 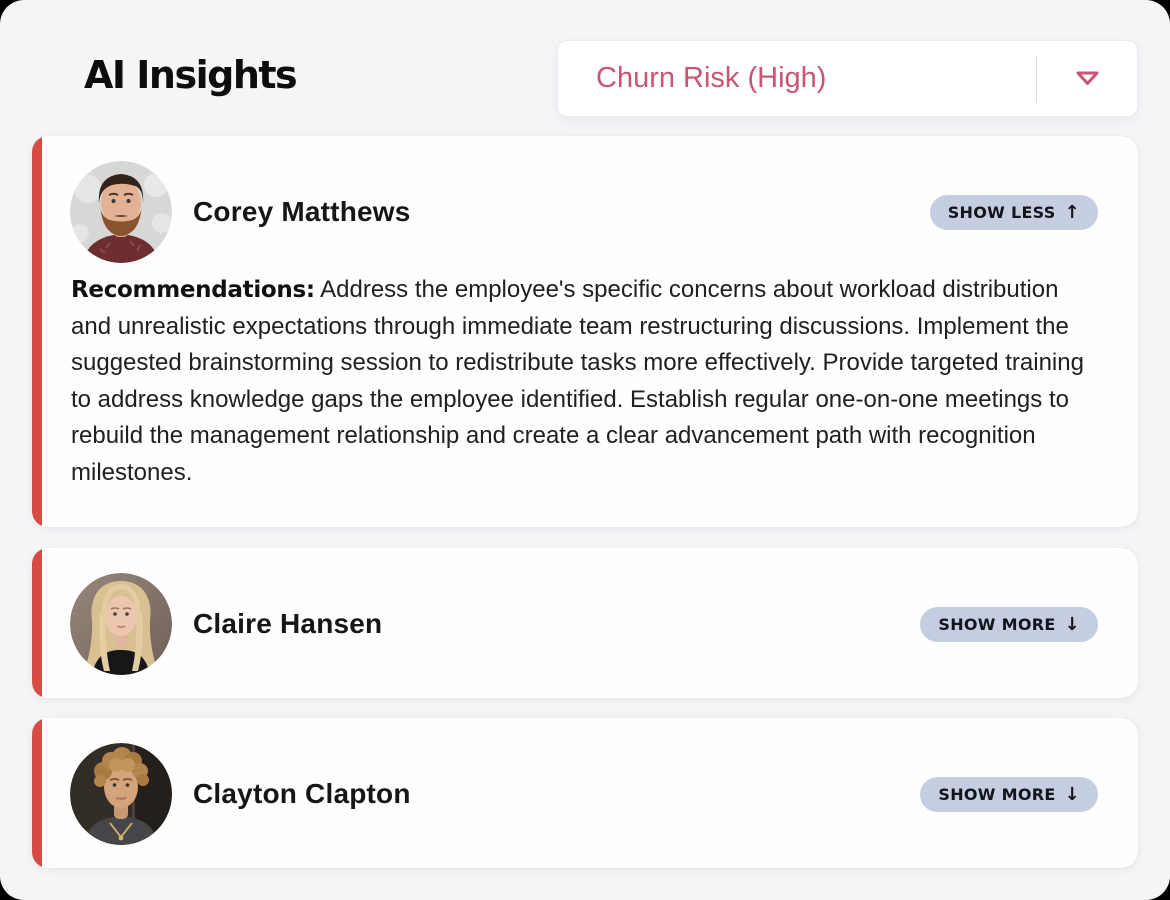 I want to click on card-header: Claire Hansen SHOW MORE ↓, so click(x=590, y=611).